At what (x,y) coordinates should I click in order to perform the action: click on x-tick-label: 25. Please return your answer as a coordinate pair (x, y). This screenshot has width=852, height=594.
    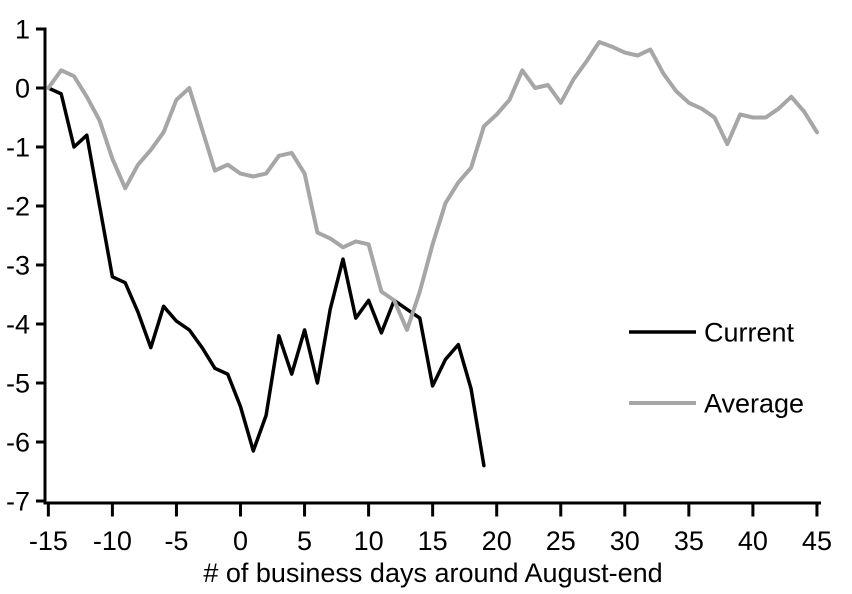
    Looking at the image, I should click on (561, 541).